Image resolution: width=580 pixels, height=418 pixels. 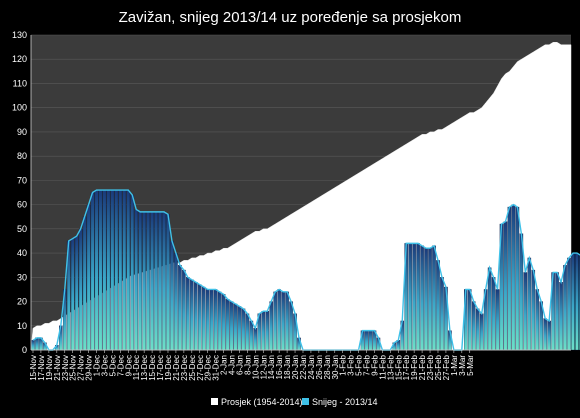 What do you see at coordinates (192, 368) in the screenshot?
I see `x-tick-label: 25-Dec` at bounding box center [192, 368].